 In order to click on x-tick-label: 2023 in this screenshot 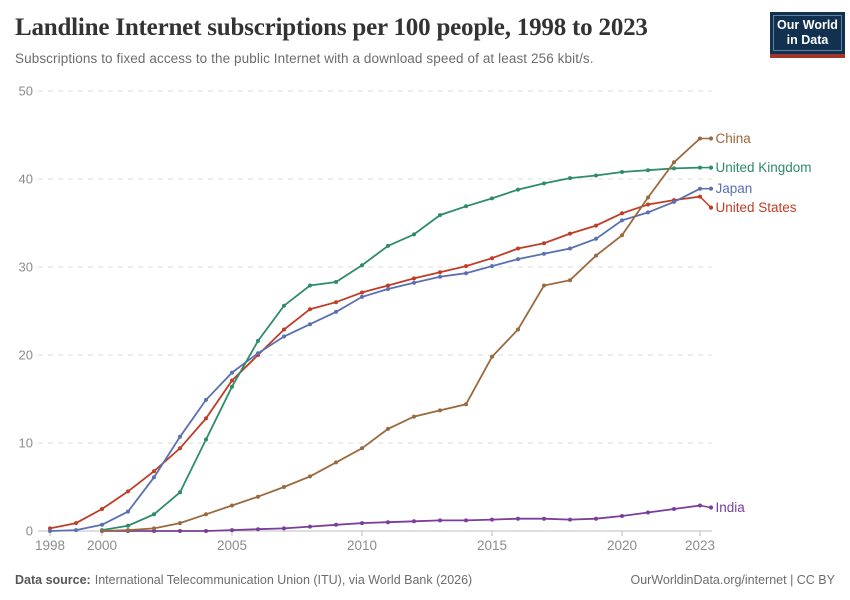, I will do `click(700, 545)`.